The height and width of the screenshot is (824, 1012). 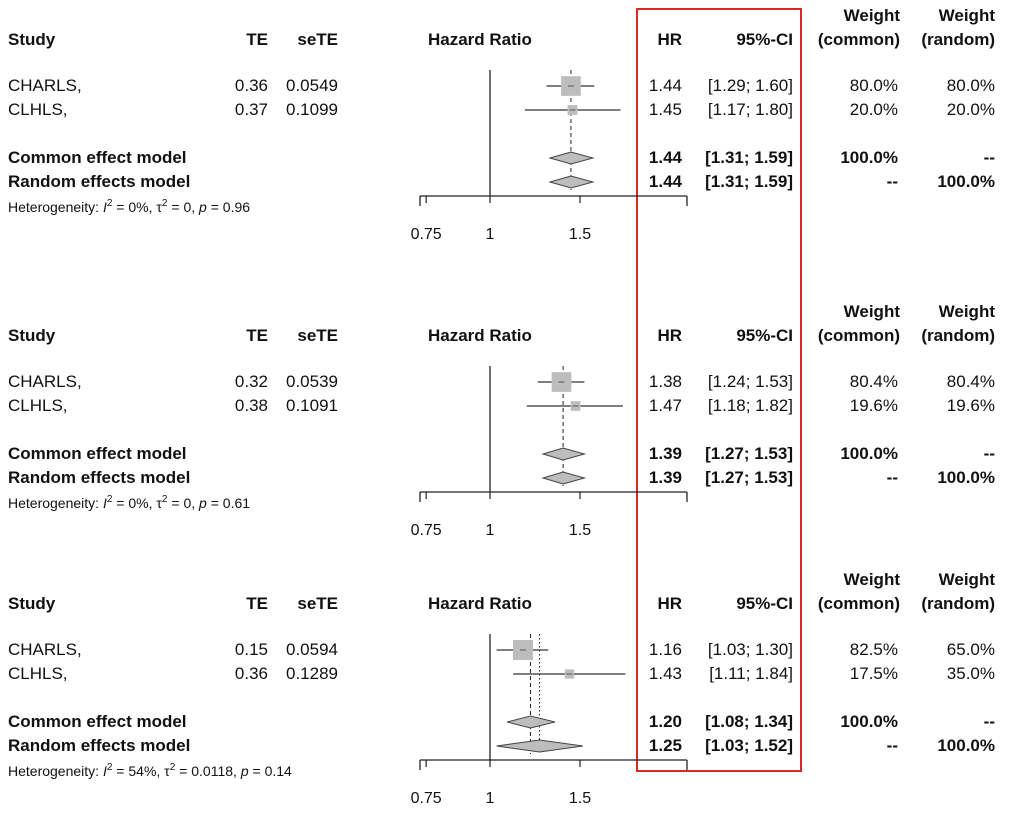 I want to click on study-weight-common: 19.6%, so click(x=873, y=405).